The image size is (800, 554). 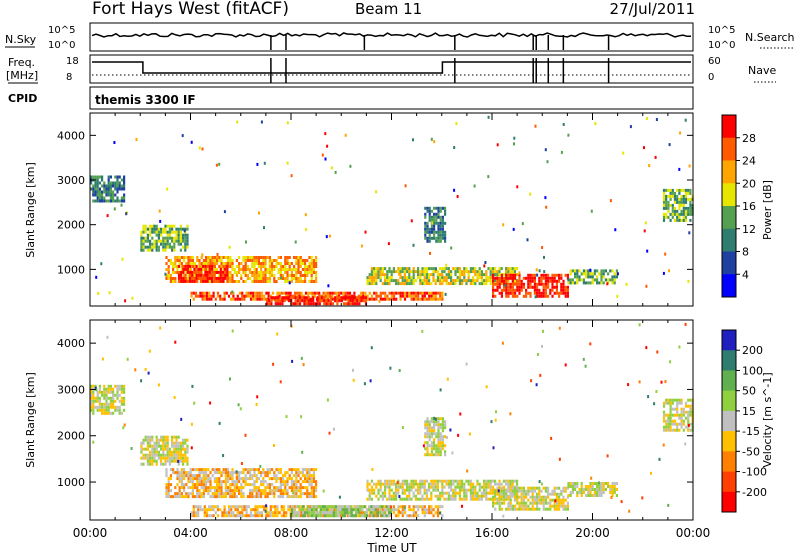 What do you see at coordinates (729, 502) in the screenshot?
I see `colorbar-swatch` at bounding box center [729, 502].